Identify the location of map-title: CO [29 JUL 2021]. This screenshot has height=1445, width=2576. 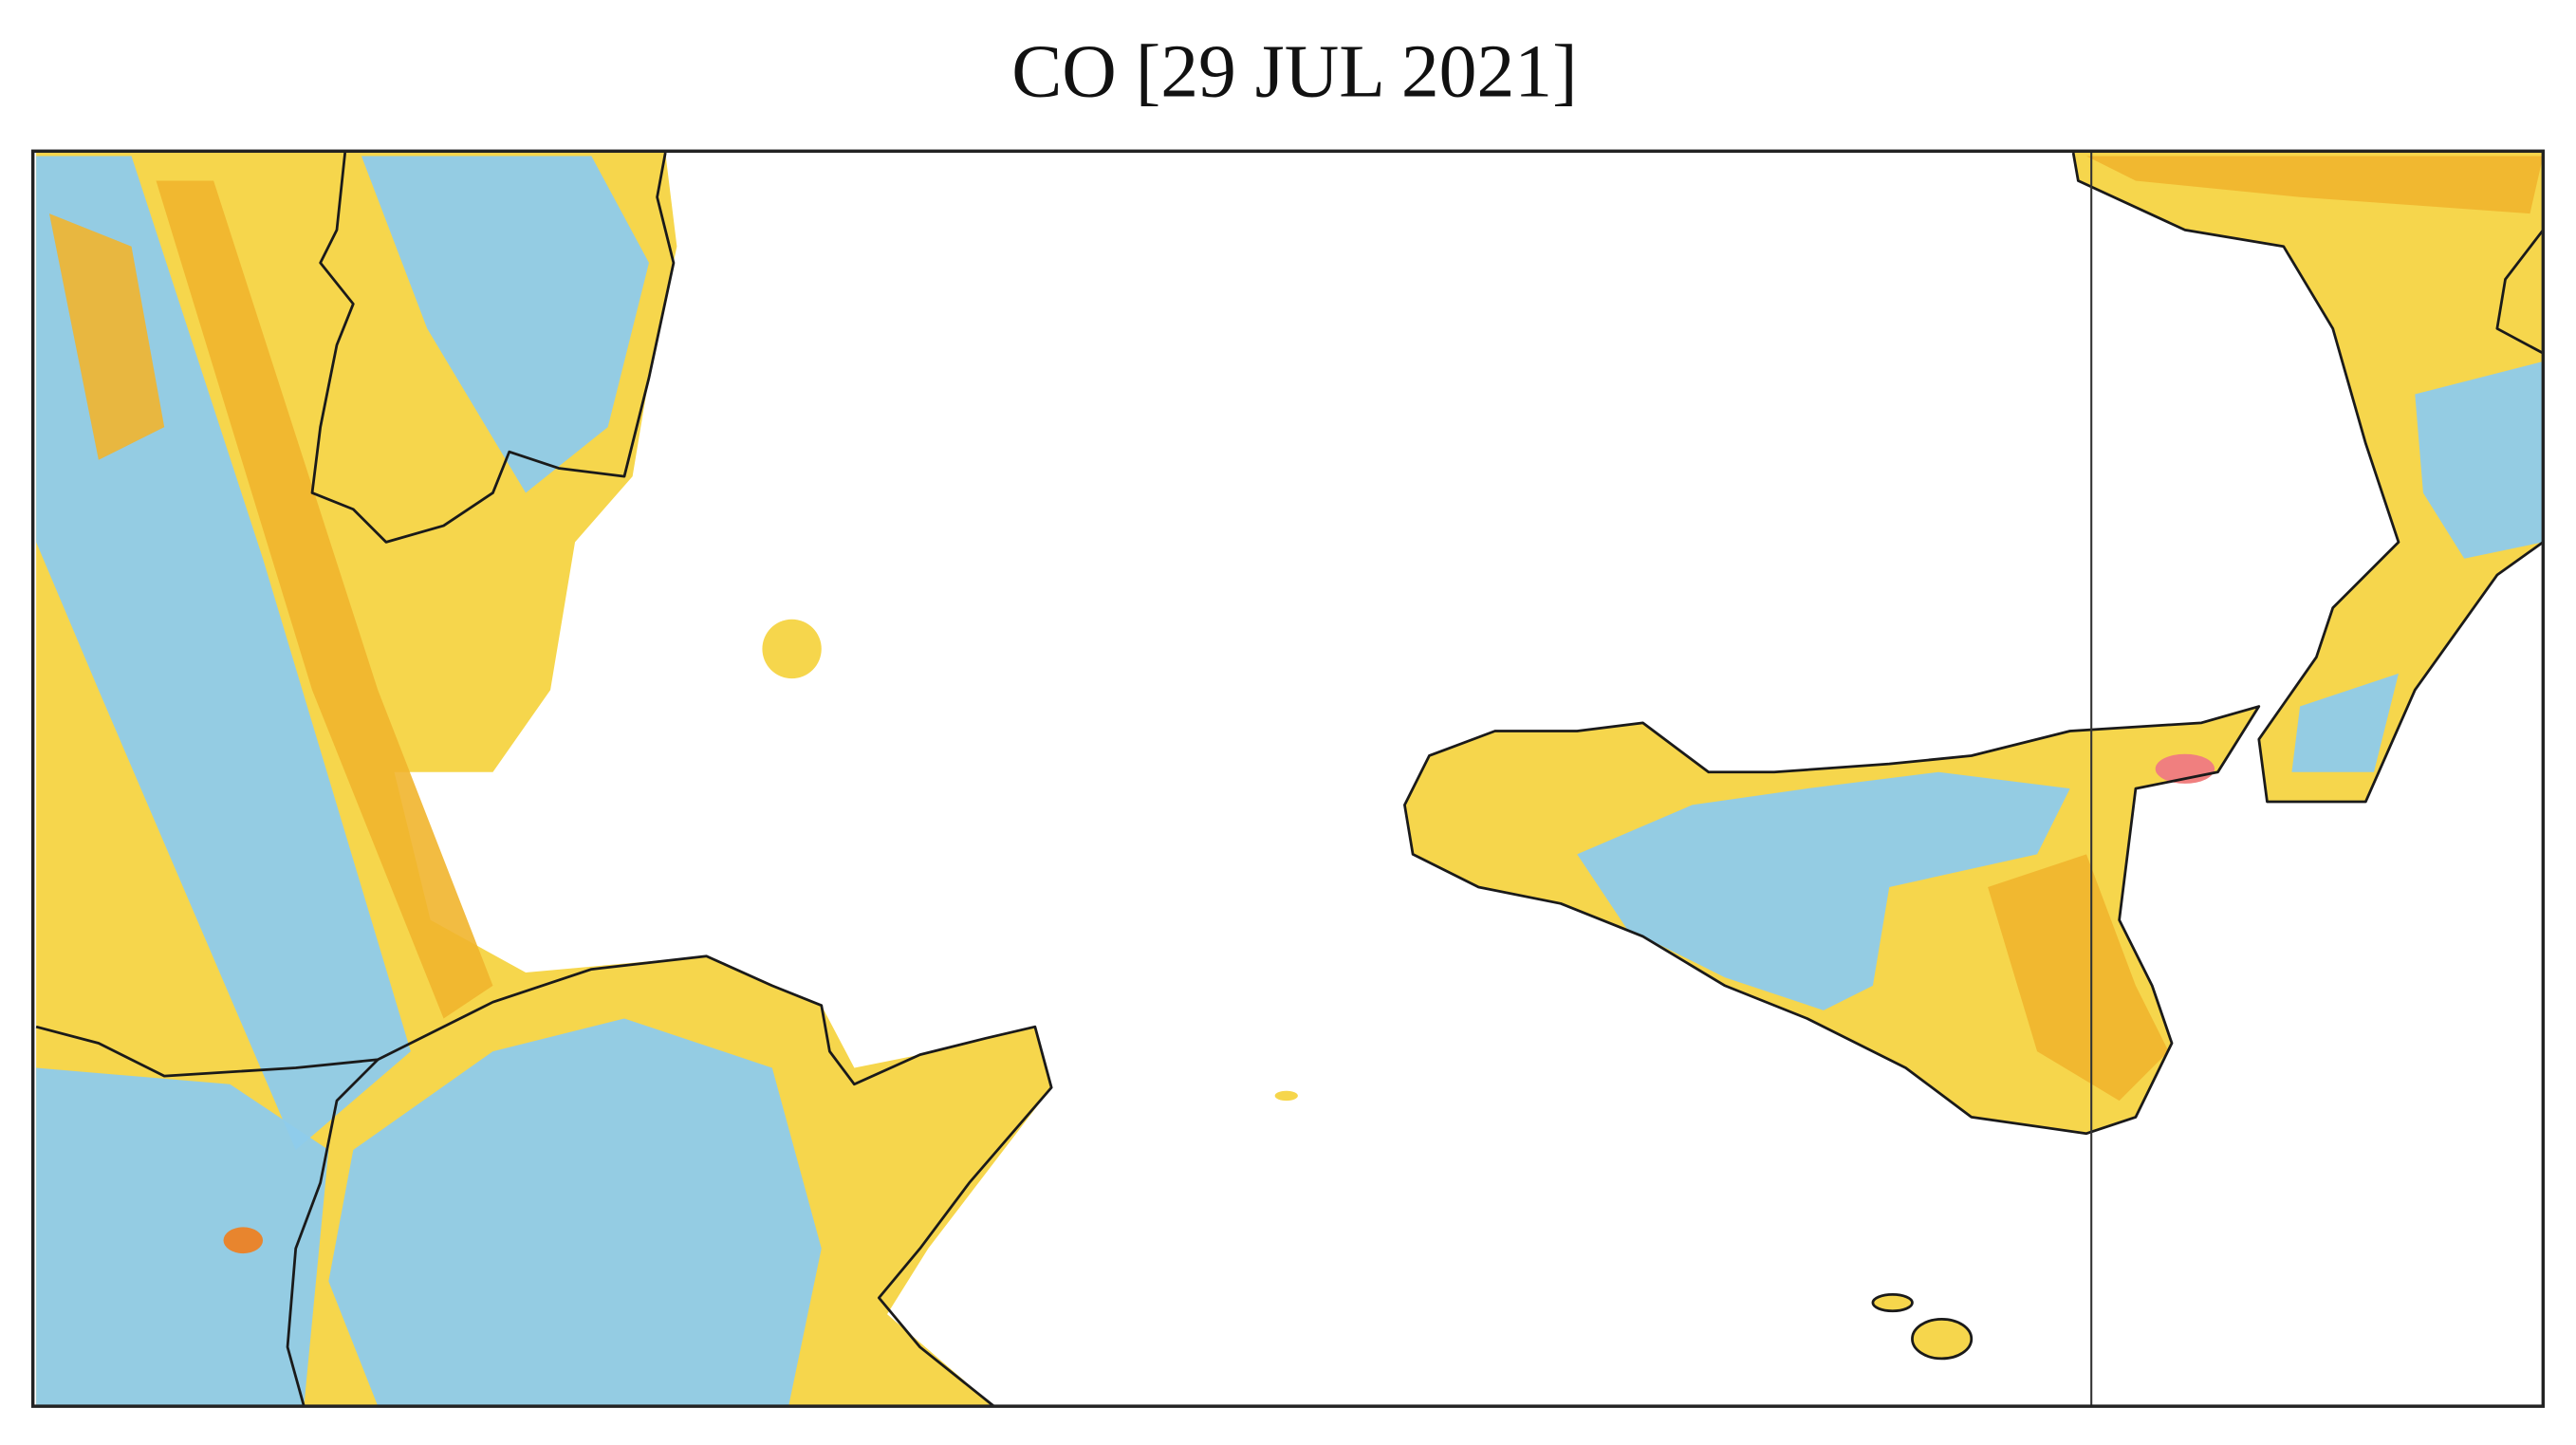
(1294, 71).